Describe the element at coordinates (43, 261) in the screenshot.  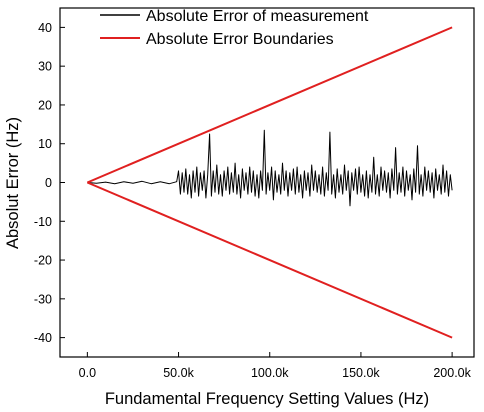
I see `y-tick-label: -20` at that location.